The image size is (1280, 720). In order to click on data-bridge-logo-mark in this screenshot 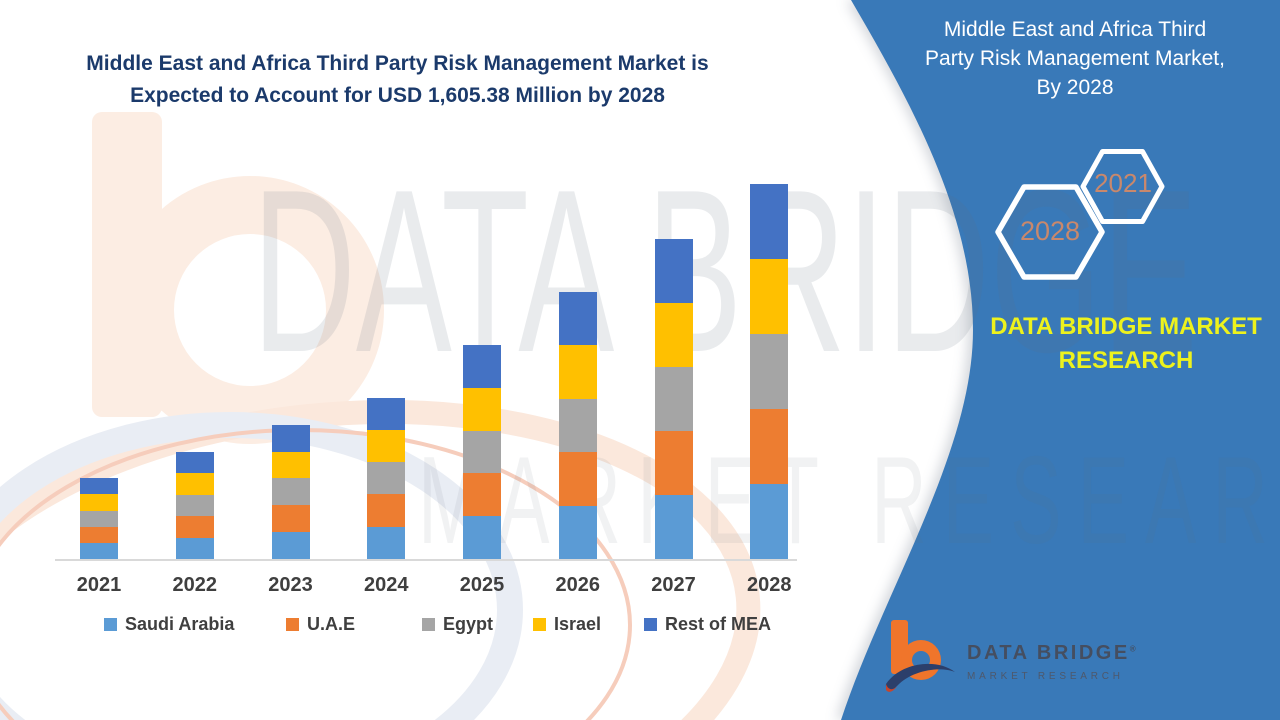, I will do `click(920, 656)`.